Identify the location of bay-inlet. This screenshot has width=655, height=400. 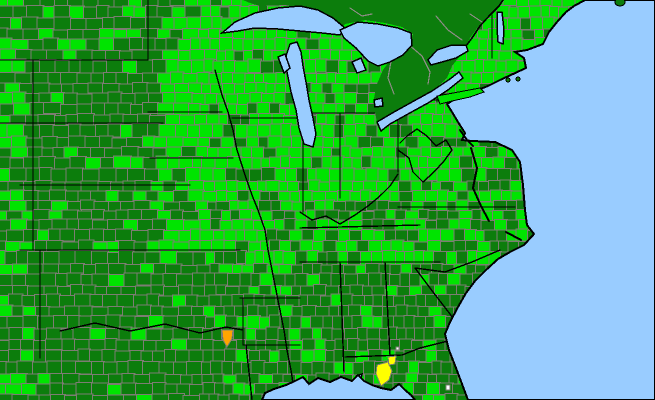
(513, 236).